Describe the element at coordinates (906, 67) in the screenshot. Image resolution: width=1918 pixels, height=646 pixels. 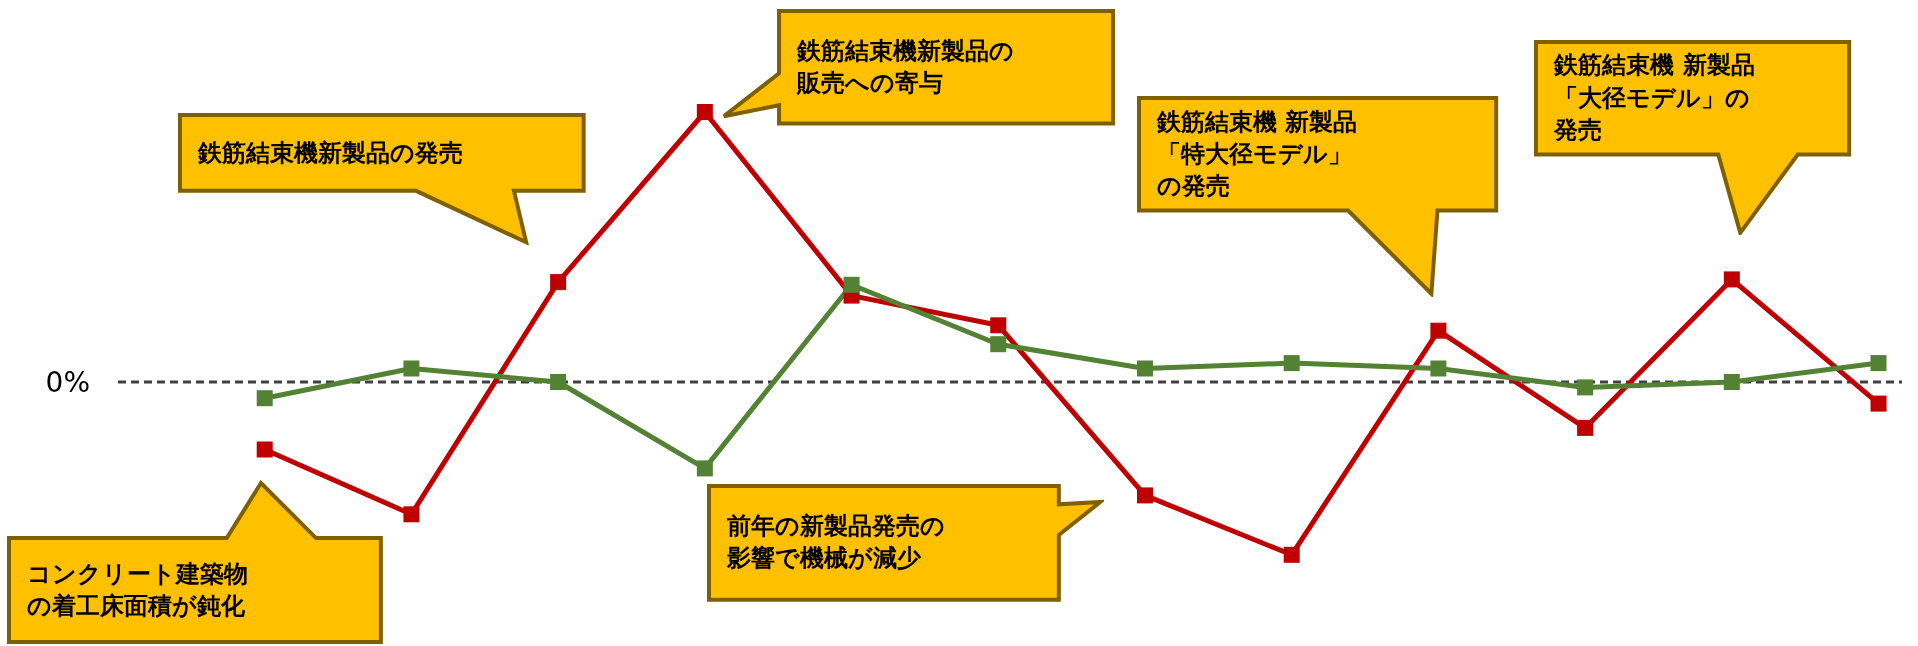
I see `text: 鉄筋結束機新製品の販売への寄与` at that location.